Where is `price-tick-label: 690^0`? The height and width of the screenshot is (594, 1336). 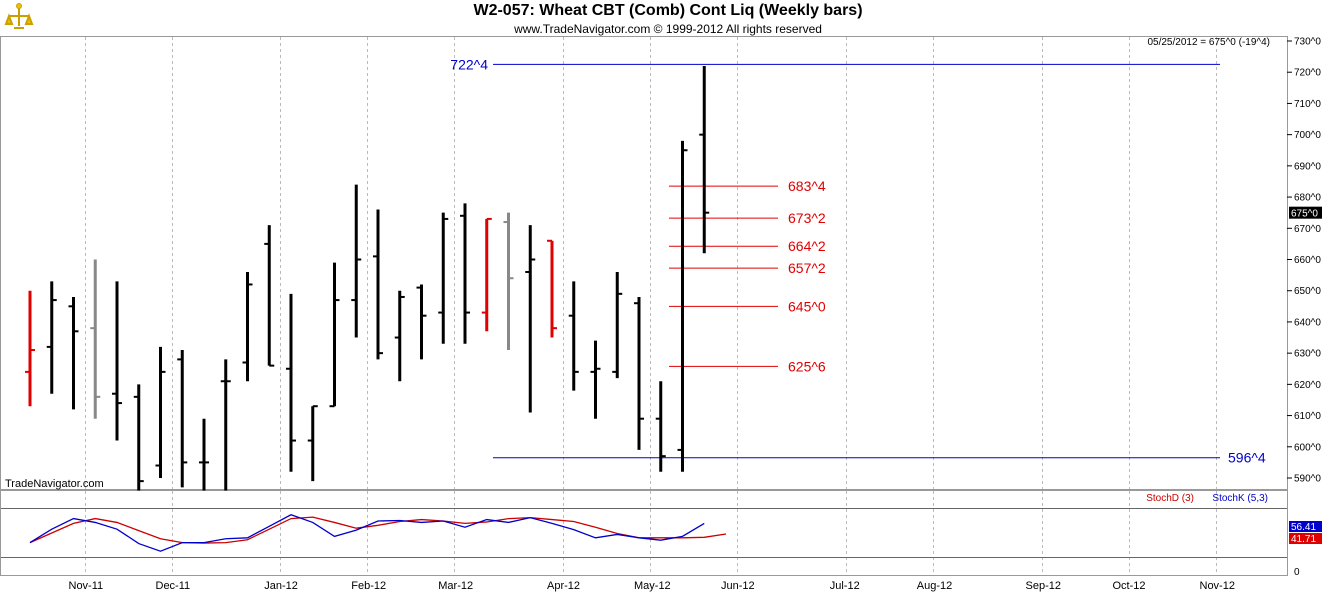 price-tick-label: 690^0 is located at coordinates (1307, 166).